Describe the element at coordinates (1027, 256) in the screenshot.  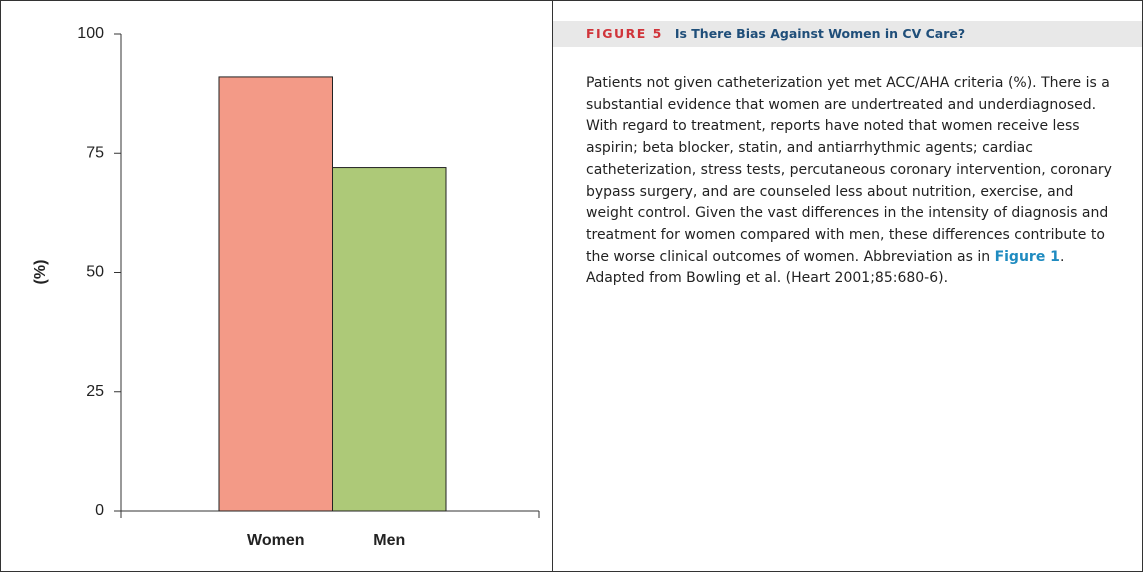
I see `figure-link: Figure 1` at that location.